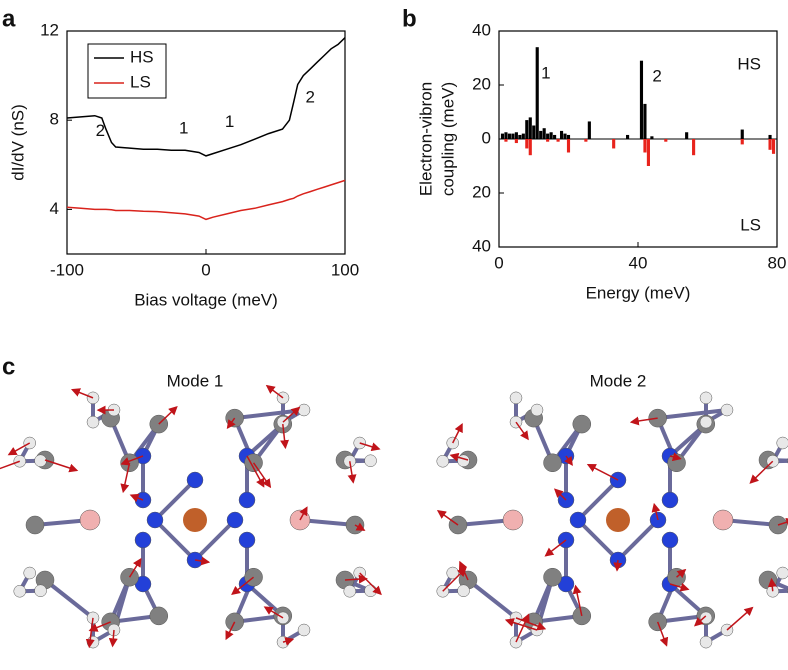  Describe the element at coordinates (777, 262) in the screenshot. I see `x-tick-label: 80` at that location.